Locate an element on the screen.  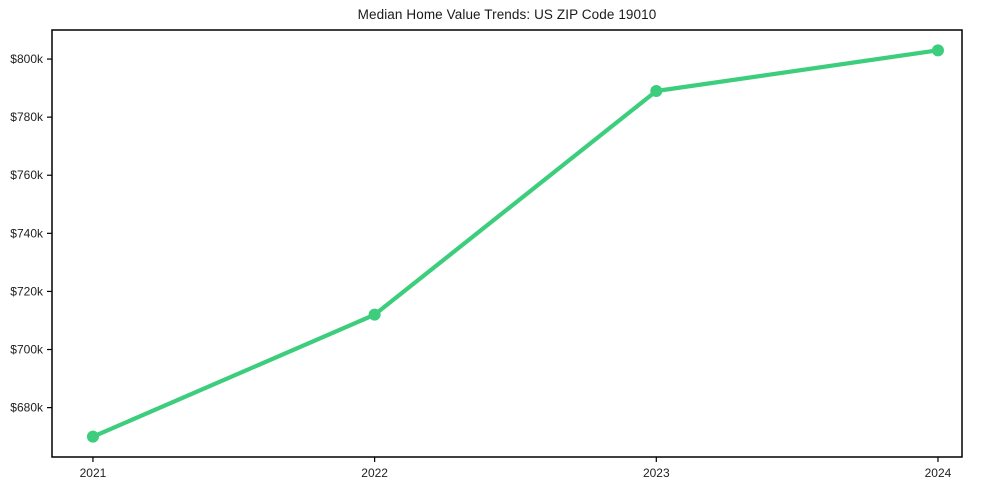
x-tick-label: 2022 is located at coordinates (374, 473).